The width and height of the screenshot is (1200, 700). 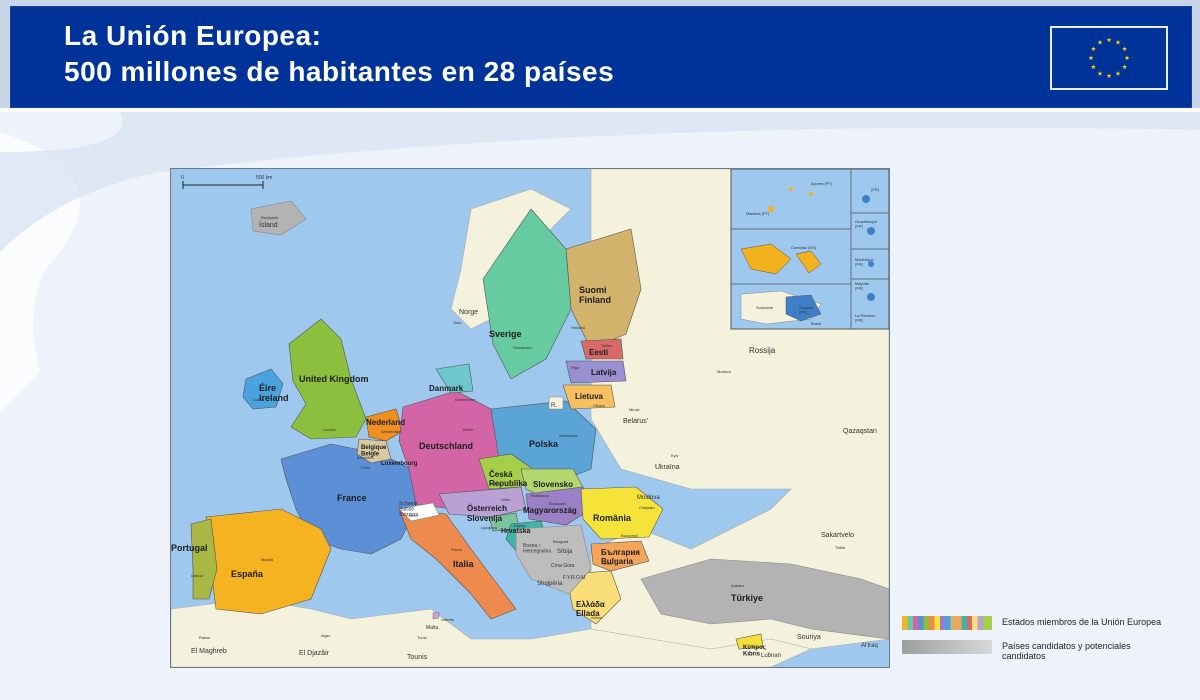 I want to click on label-iceland: Ísland, so click(x=268, y=224).